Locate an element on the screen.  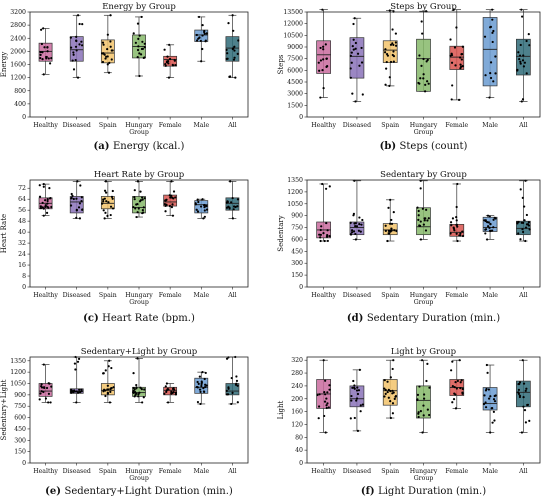
figure-caption: (e) Sedentary+Light Duration (min.) is located at coordinates (139, 491).